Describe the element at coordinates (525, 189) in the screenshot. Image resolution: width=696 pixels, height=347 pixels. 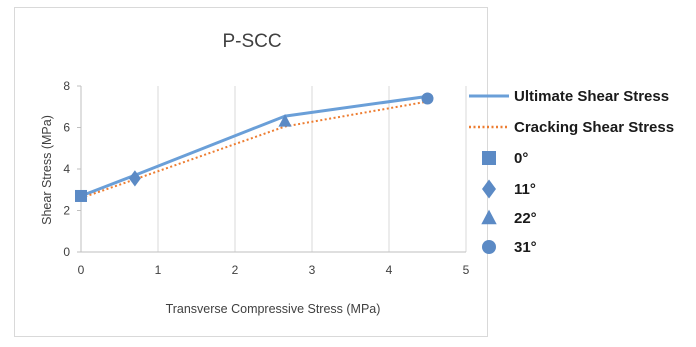
I see `legend-label: 11°` at that location.